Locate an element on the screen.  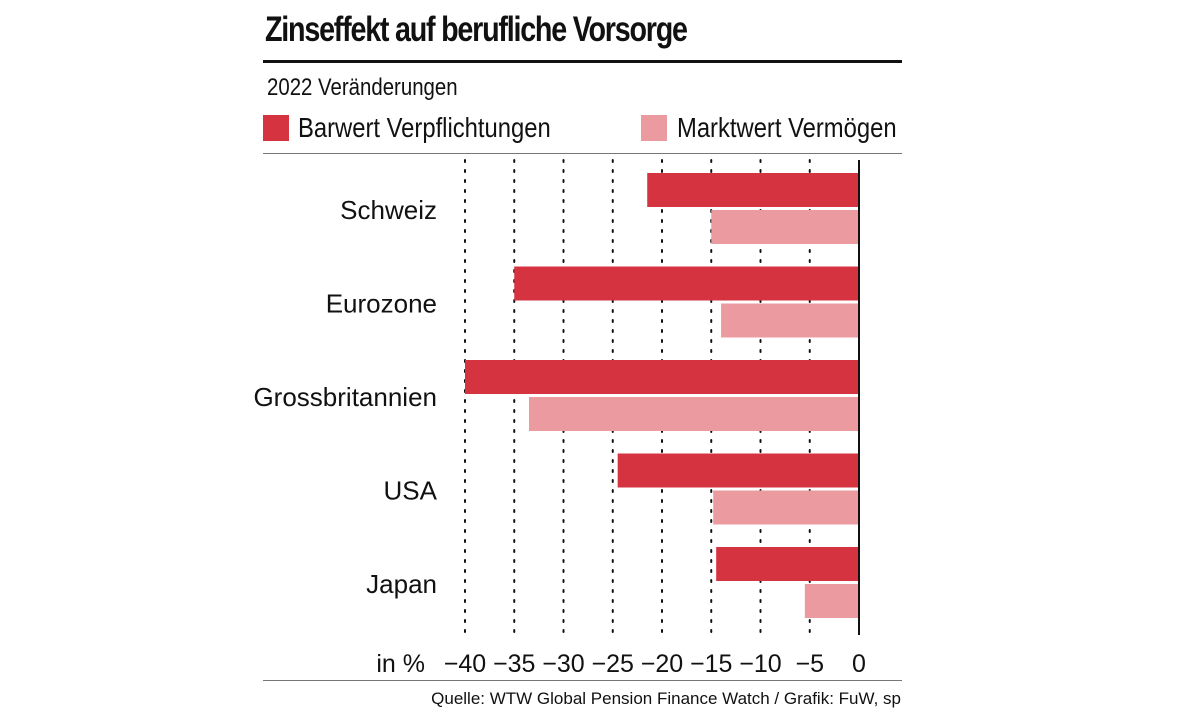
bar-barwert-japan is located at coordinates (787, 564).